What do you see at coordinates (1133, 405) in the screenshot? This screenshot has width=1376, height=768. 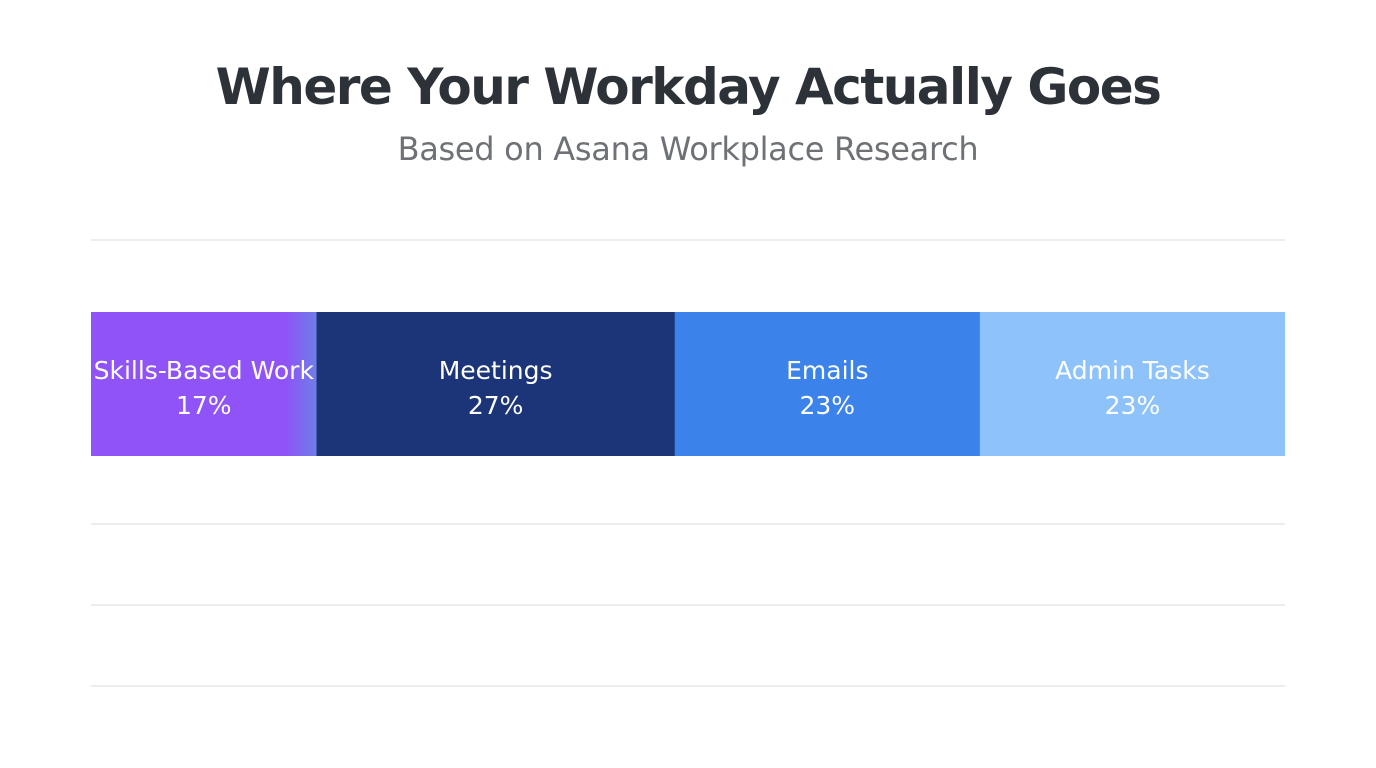 I see `segment-value-admin-tasks: 23%` at bounding box center [1133, 405].